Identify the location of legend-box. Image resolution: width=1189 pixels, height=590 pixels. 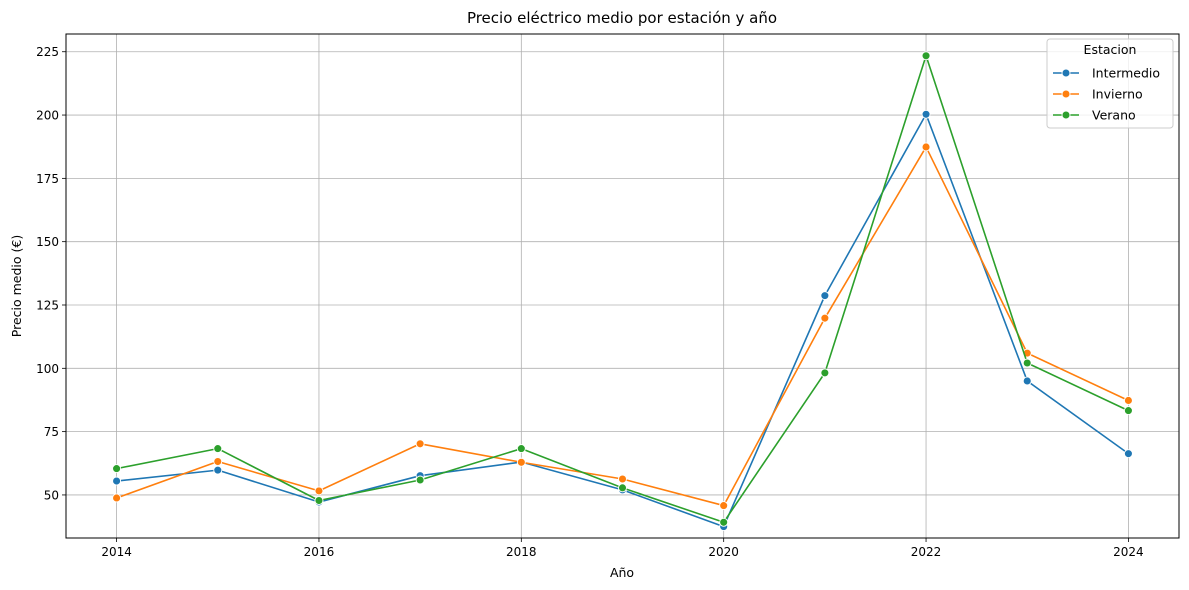
(1110, 83).